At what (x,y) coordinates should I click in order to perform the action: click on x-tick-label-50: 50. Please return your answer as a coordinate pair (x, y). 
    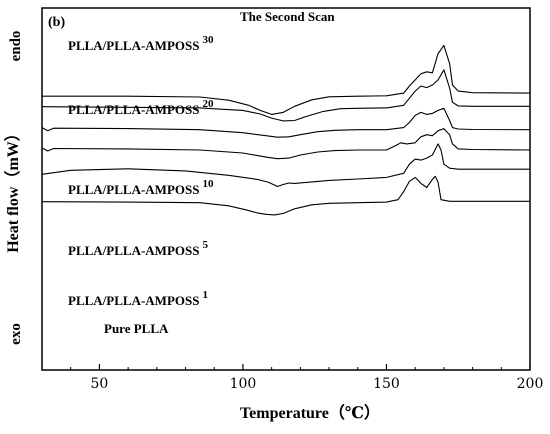
    Looking at the image, I should click on (99, 384).